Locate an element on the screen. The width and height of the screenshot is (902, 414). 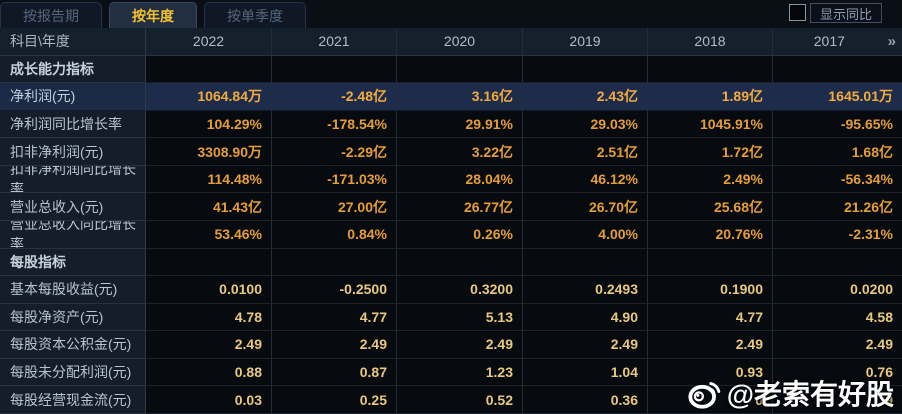
year-column-header: 2020 is located at coordinates (460, 42).